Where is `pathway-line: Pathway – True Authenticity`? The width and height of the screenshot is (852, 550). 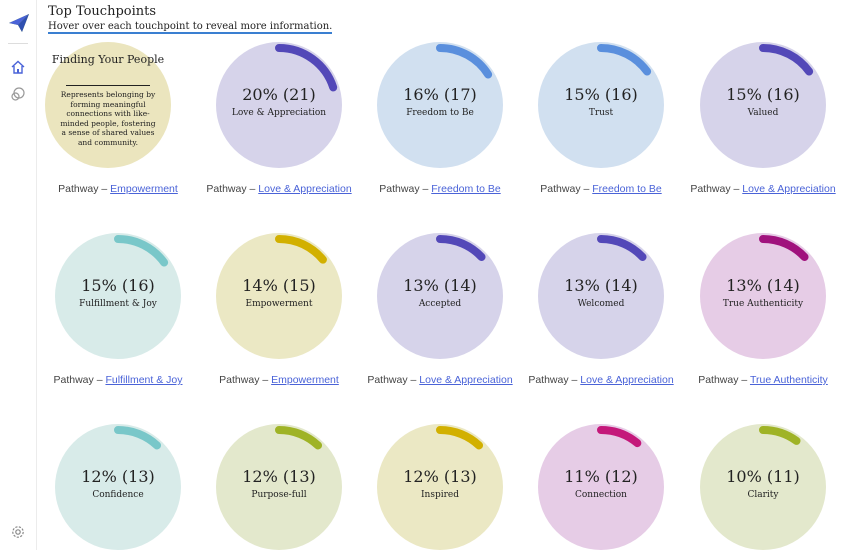
pathway-line: Pathway – True Authenticity is located at coordinates (763, 380).